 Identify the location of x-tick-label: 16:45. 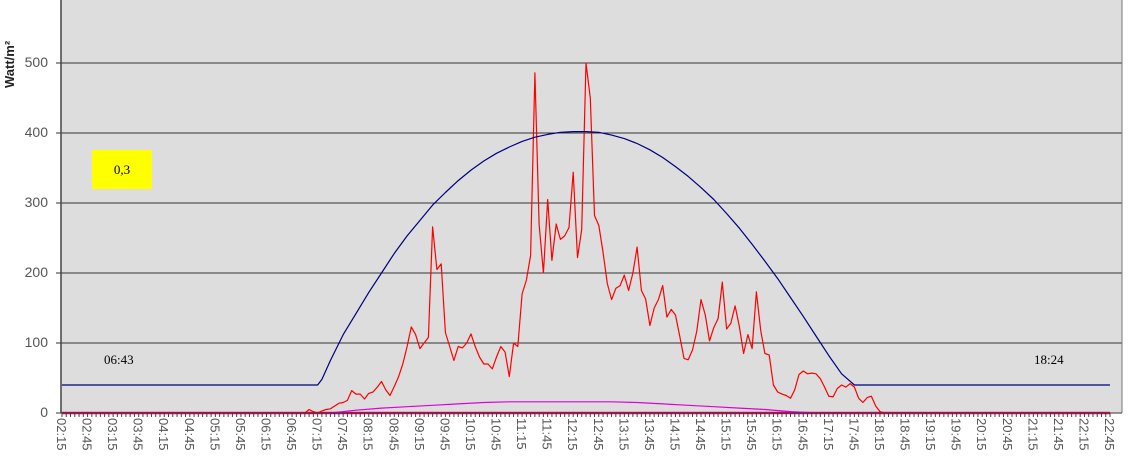
(803, 434).